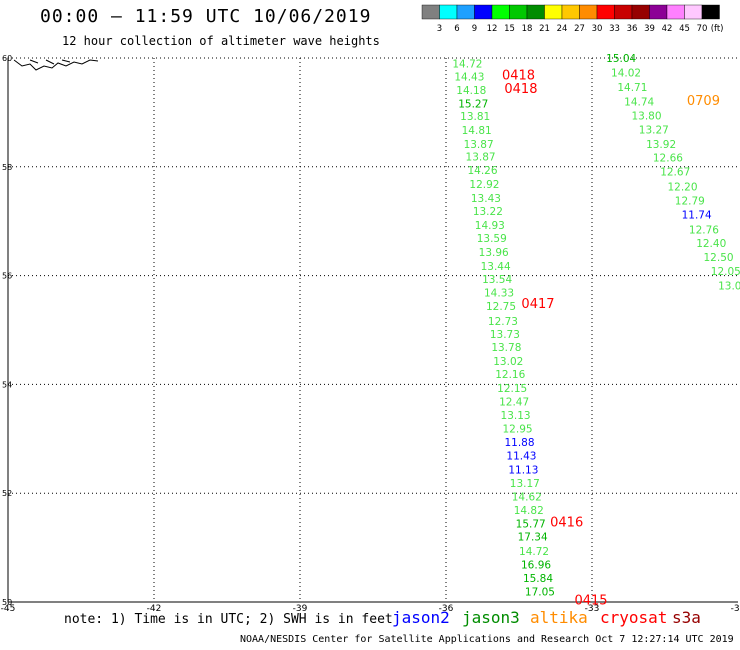  Describe the element at coordinates (503, 322) in the screenshot. I see `wave-height-point: 12.73` at that location.